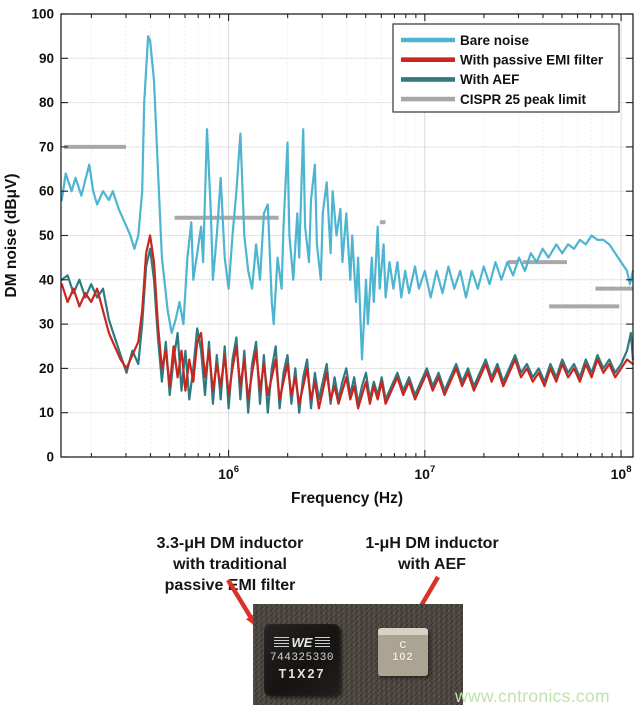  Describe the element at coordinates (532, 696) in the screenshot. I see `watermark: www.cntronics.com` at that location.